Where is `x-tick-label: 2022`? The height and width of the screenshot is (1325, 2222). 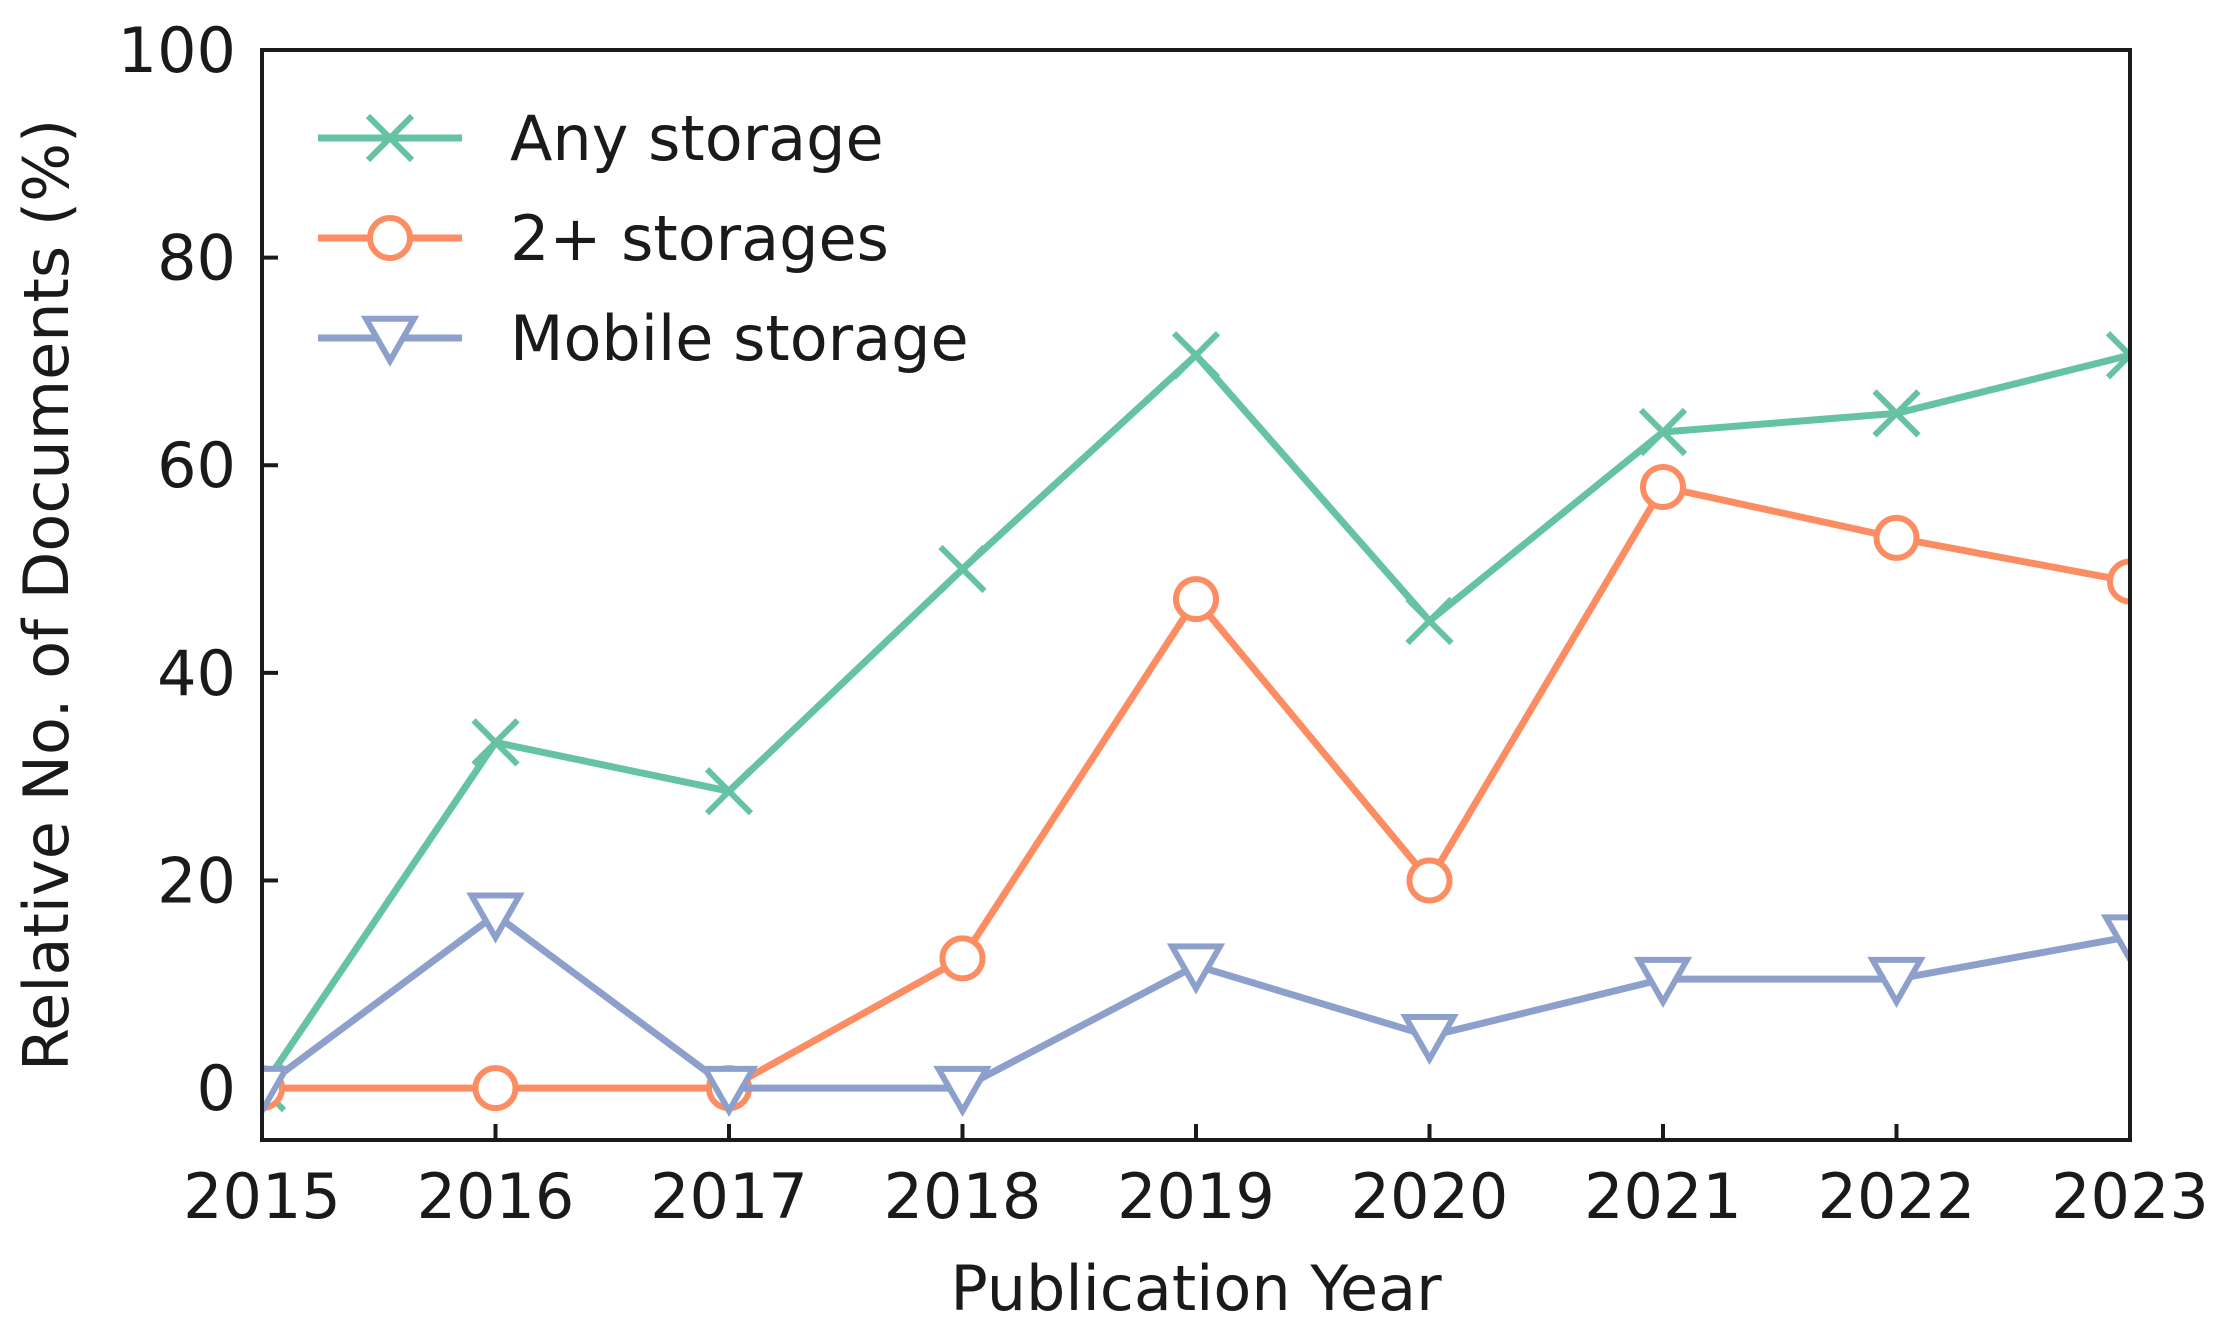
x-tick-label: 2022 is located at coordinates (1897, 1196).